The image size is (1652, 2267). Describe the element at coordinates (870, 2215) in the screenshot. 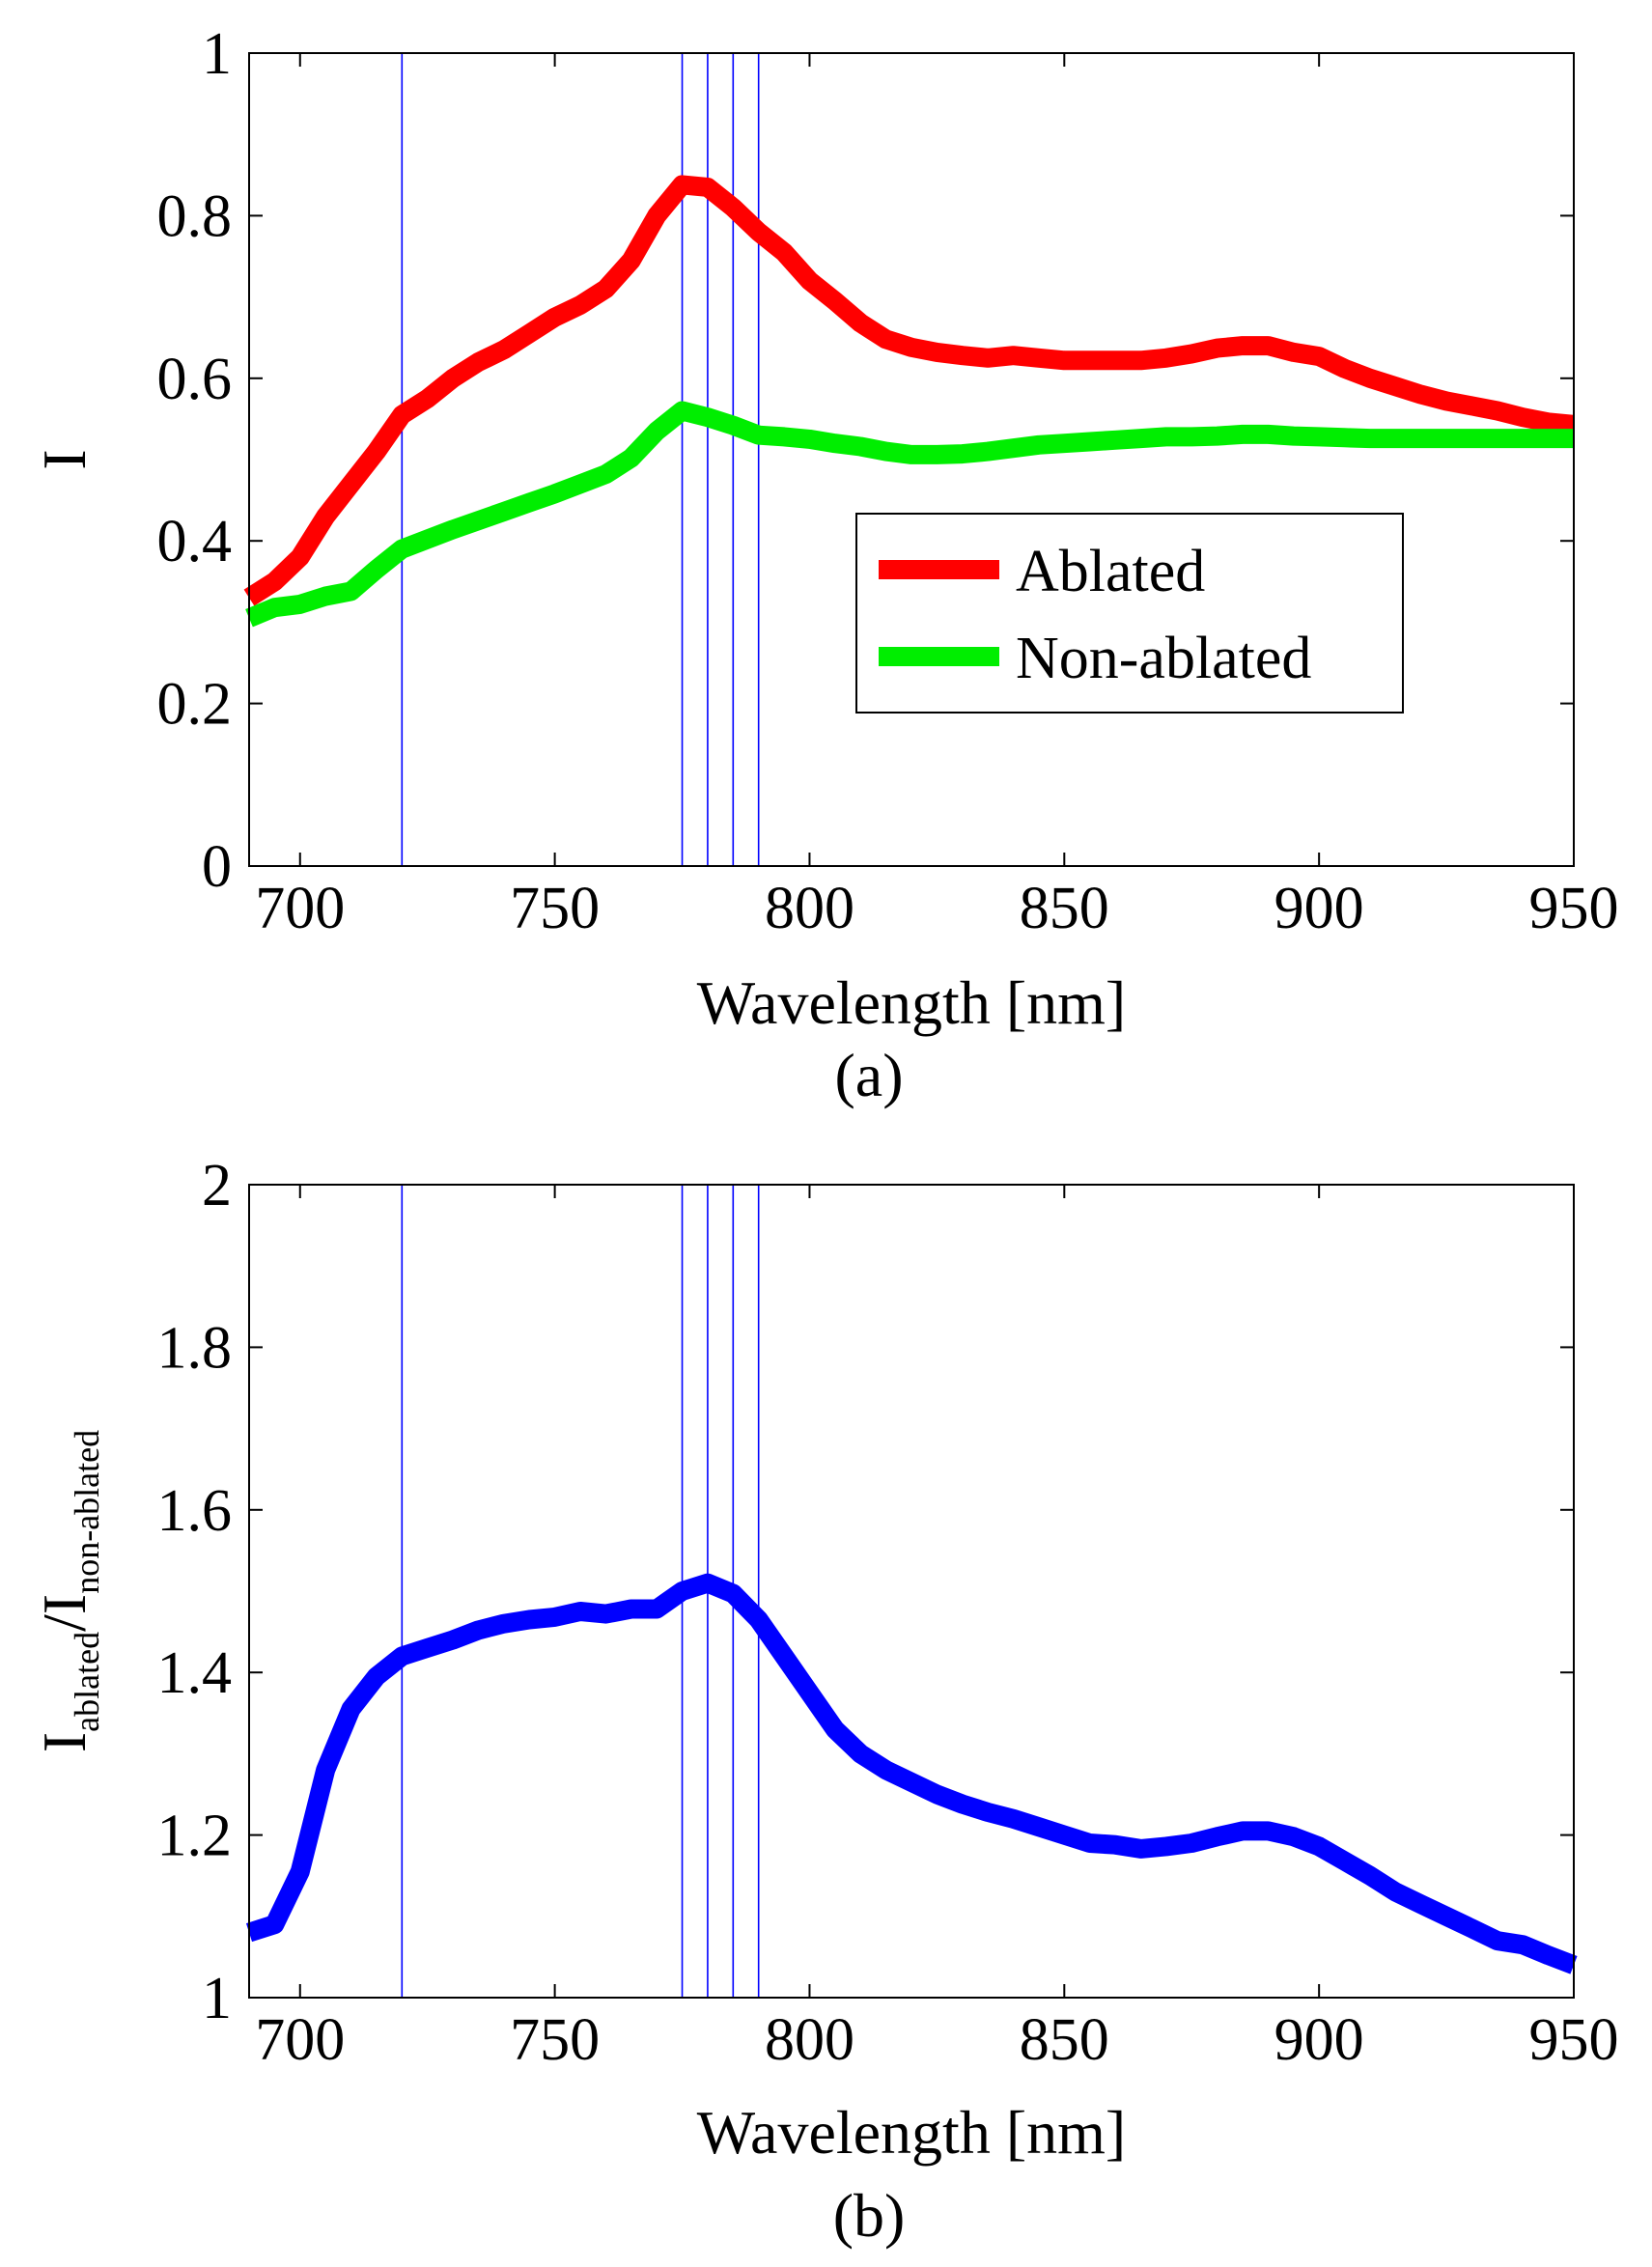

I see `panel-b-caption: (b)` at that location.